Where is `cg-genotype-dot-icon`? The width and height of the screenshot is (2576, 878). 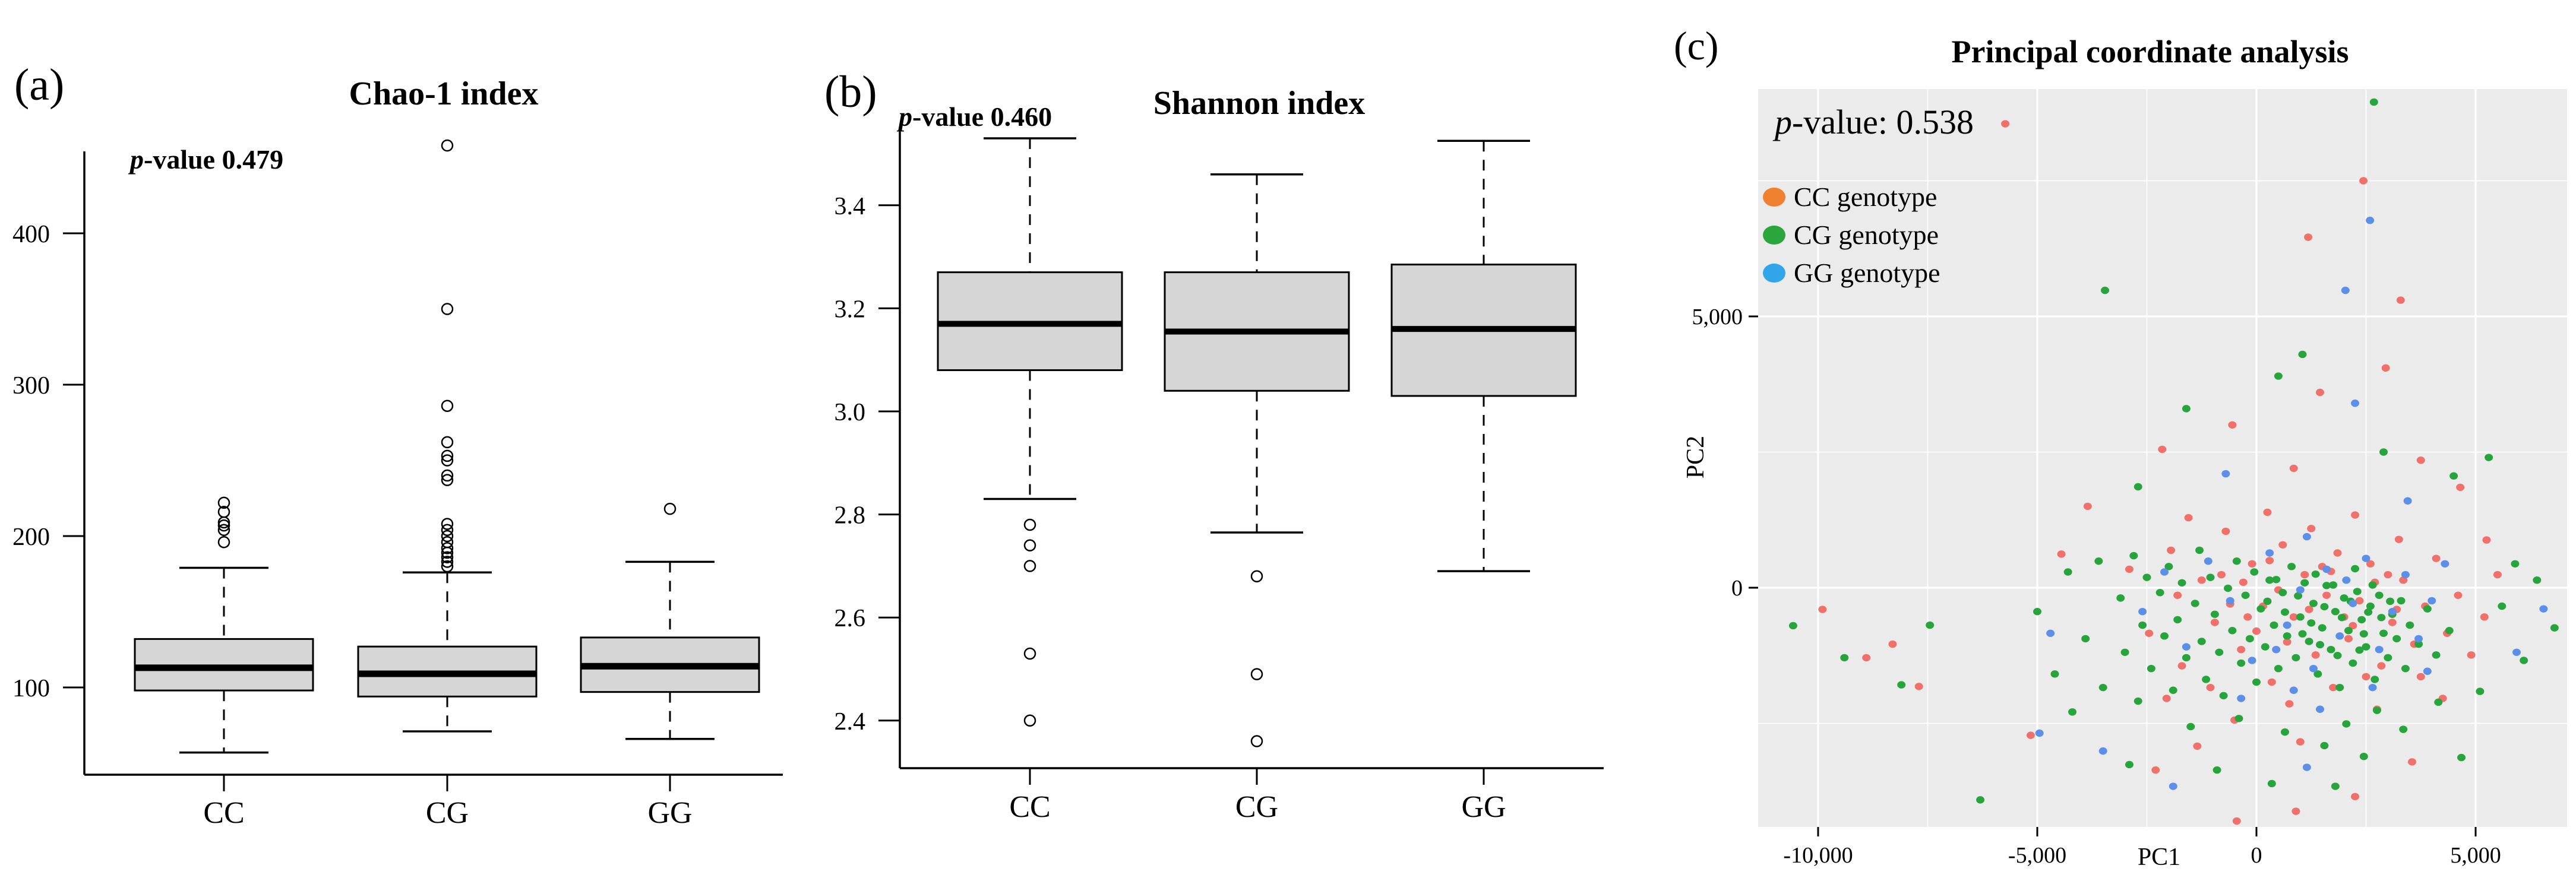 cg-genotype-dot-icon is located at coordinates (1774, 235).